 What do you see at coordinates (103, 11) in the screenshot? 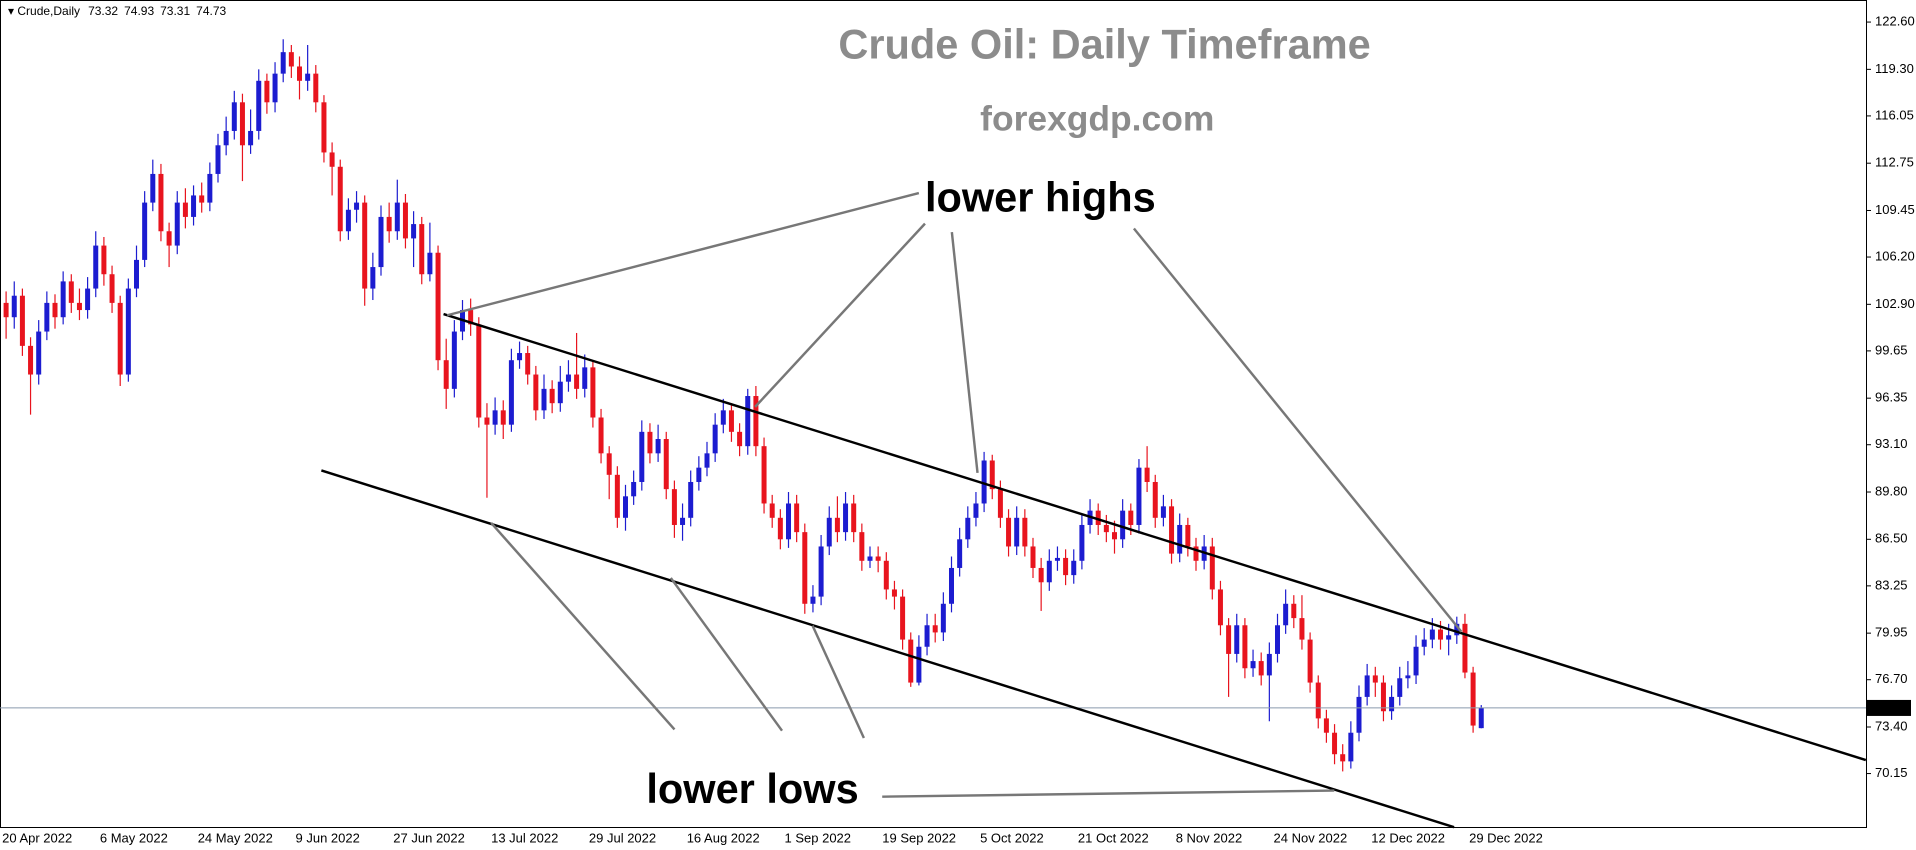
I see `last-open: 73.32` at bounding box center [103, 11].